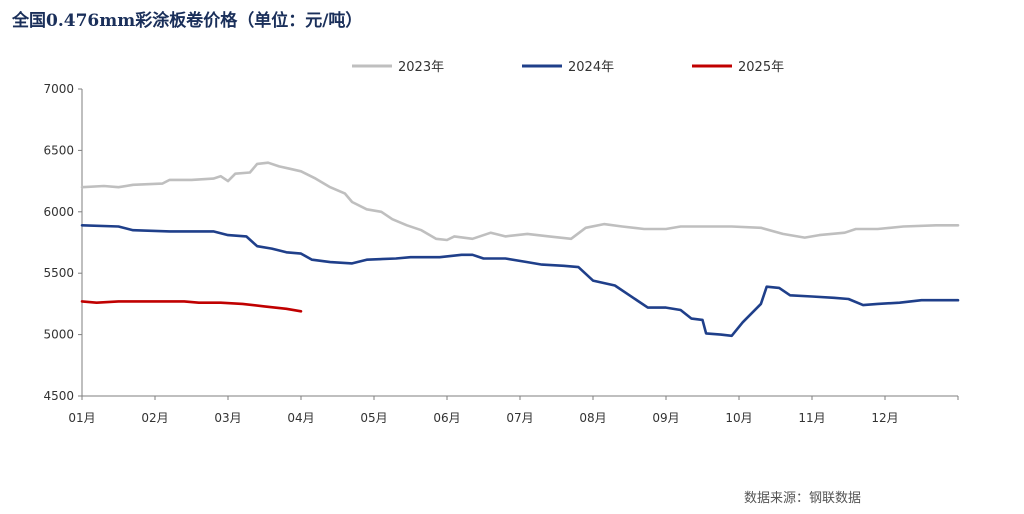  What do you see at coordinates (191, 306) in the screenshot?
I see `series-line-2025年` at bounding box center [191, 306].